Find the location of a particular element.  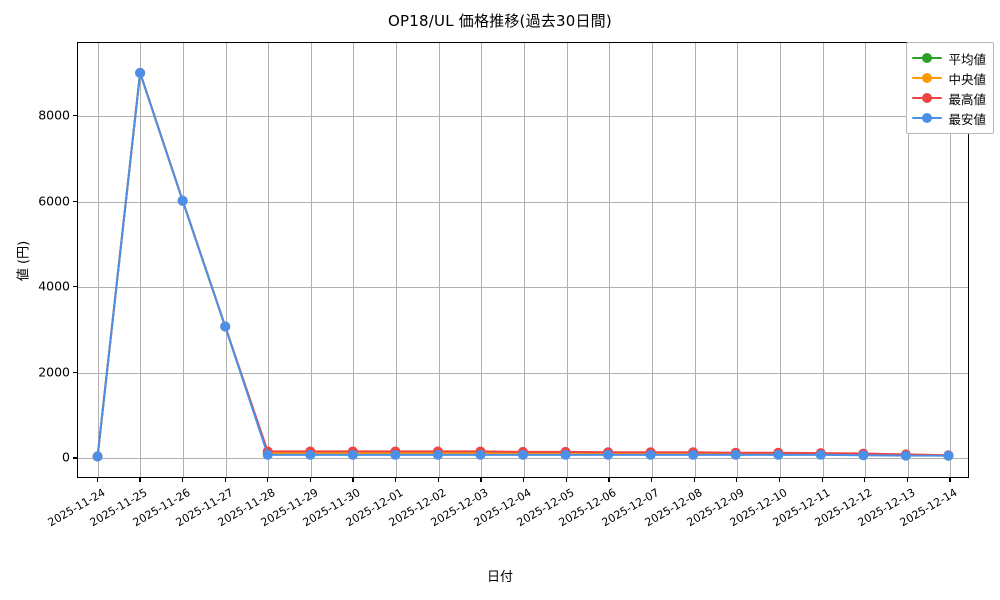

y-tick-label: 6000 is located at coordinates (54, 200).